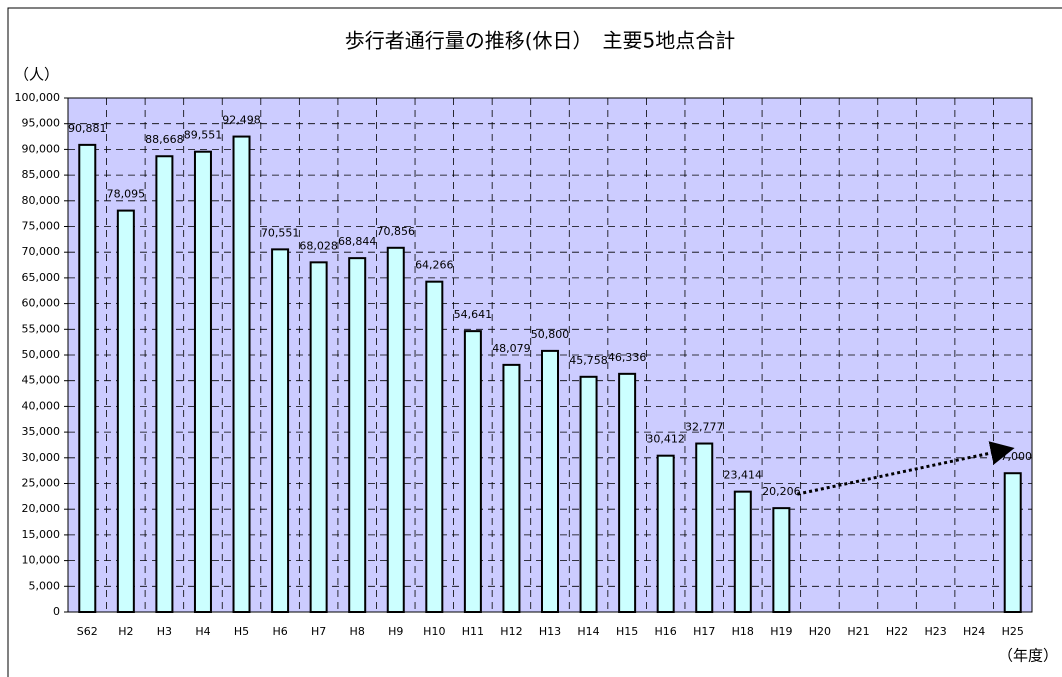  I want to click on x-tick-label: H23, so click(935, 631).